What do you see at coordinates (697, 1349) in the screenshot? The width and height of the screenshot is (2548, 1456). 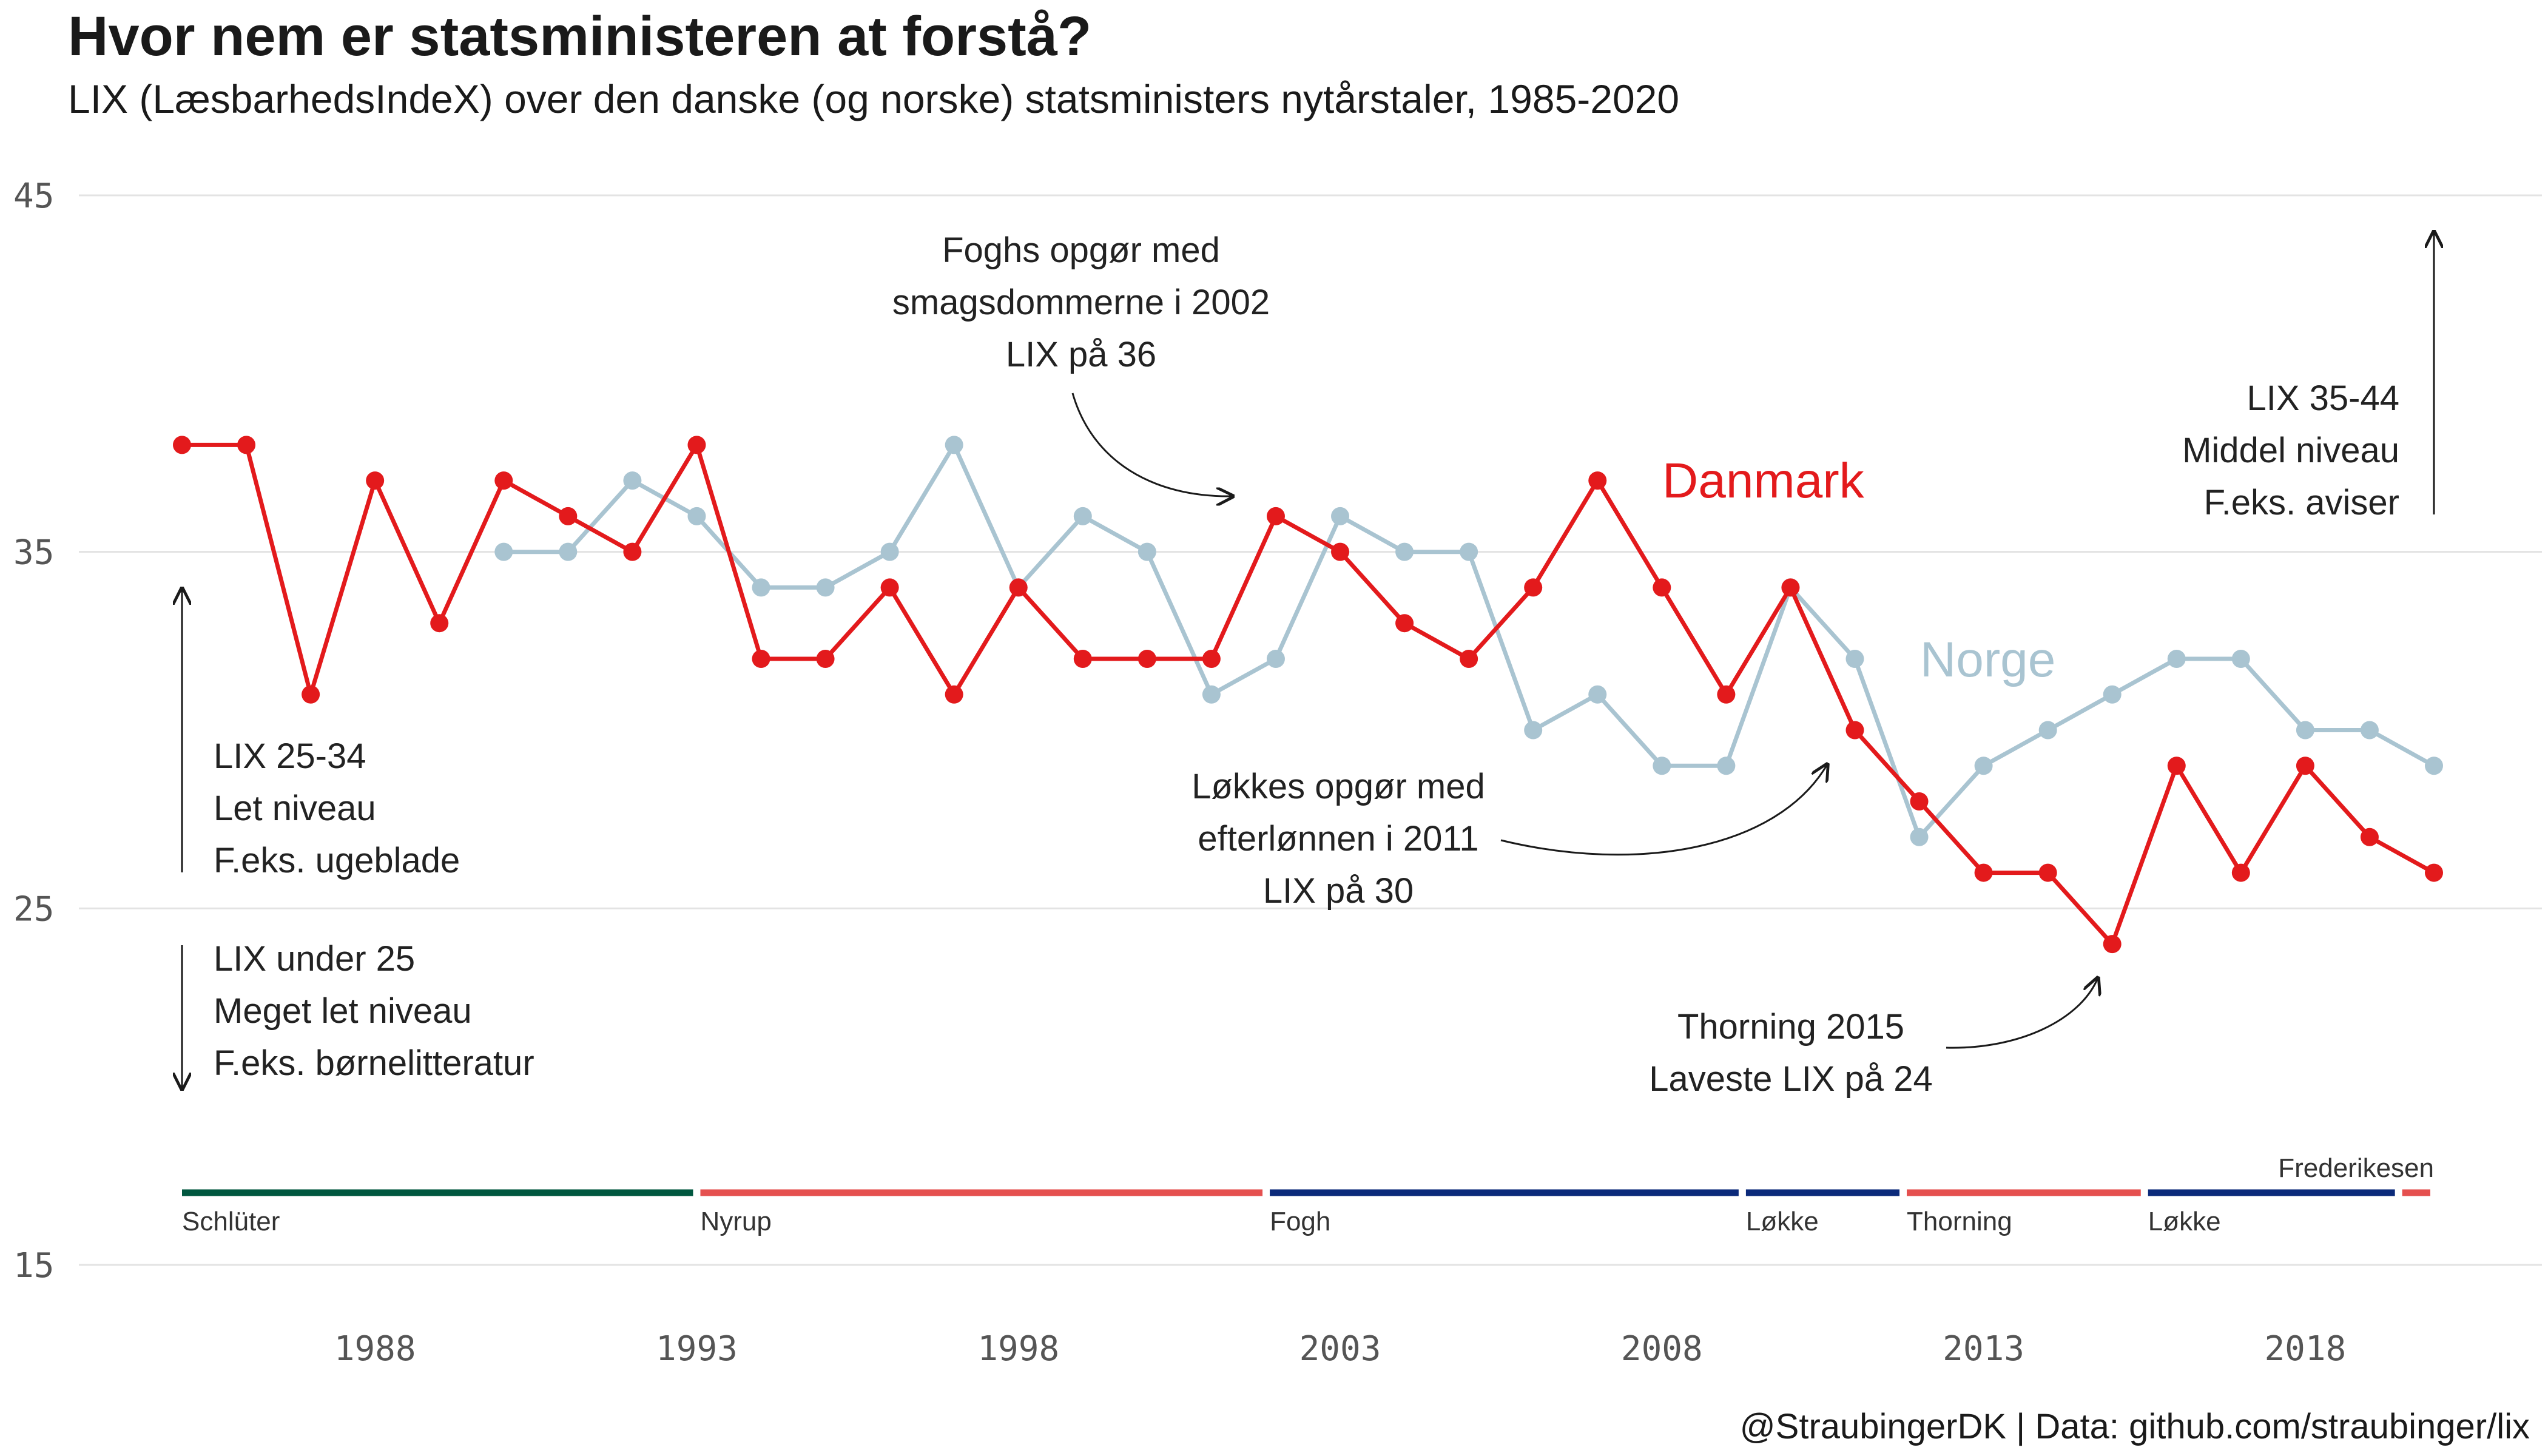 I see `x-tick-label: 1993` at bounding box center [697, 1349].